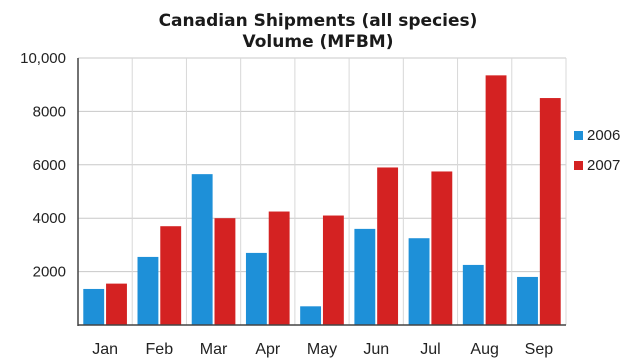  I want to click on bar-2007-jun, so click(388, 246).